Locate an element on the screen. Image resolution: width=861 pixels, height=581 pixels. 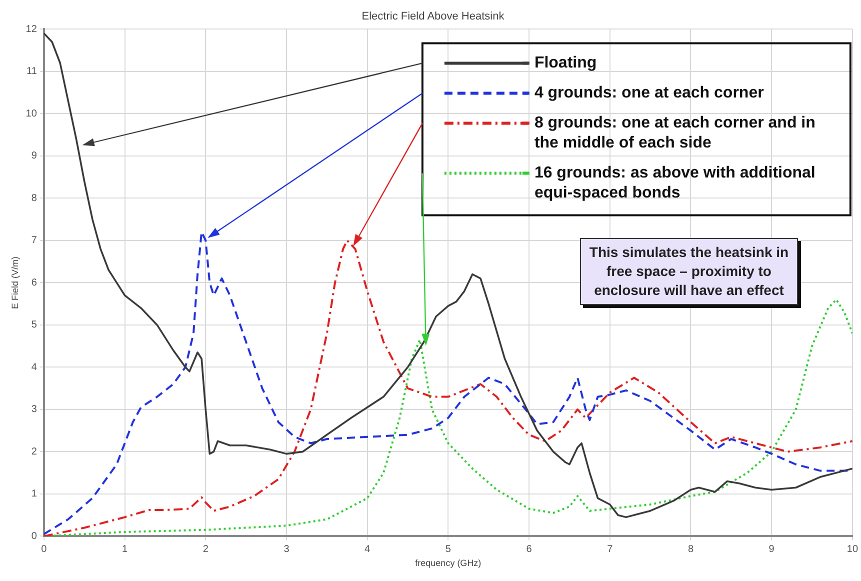
y-tick-label: 2 is located at coordinates (34, 452).